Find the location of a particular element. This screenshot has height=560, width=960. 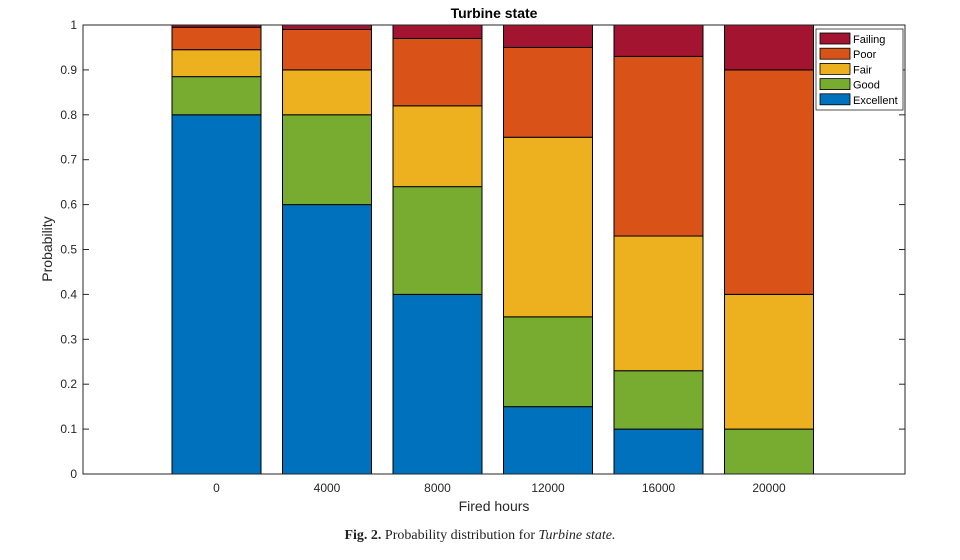

legend-entry: Excellent is located at coordinates (875, 101).